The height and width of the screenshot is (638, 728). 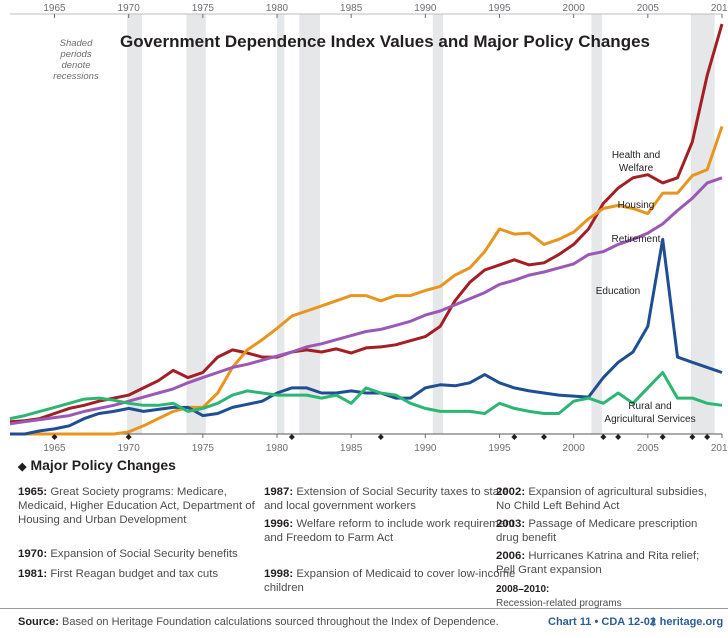 What do you see at coordinates (574, 448) in the screenshot?
I see `bottom-tick-label: 2000` at bounding box center [574, 448].